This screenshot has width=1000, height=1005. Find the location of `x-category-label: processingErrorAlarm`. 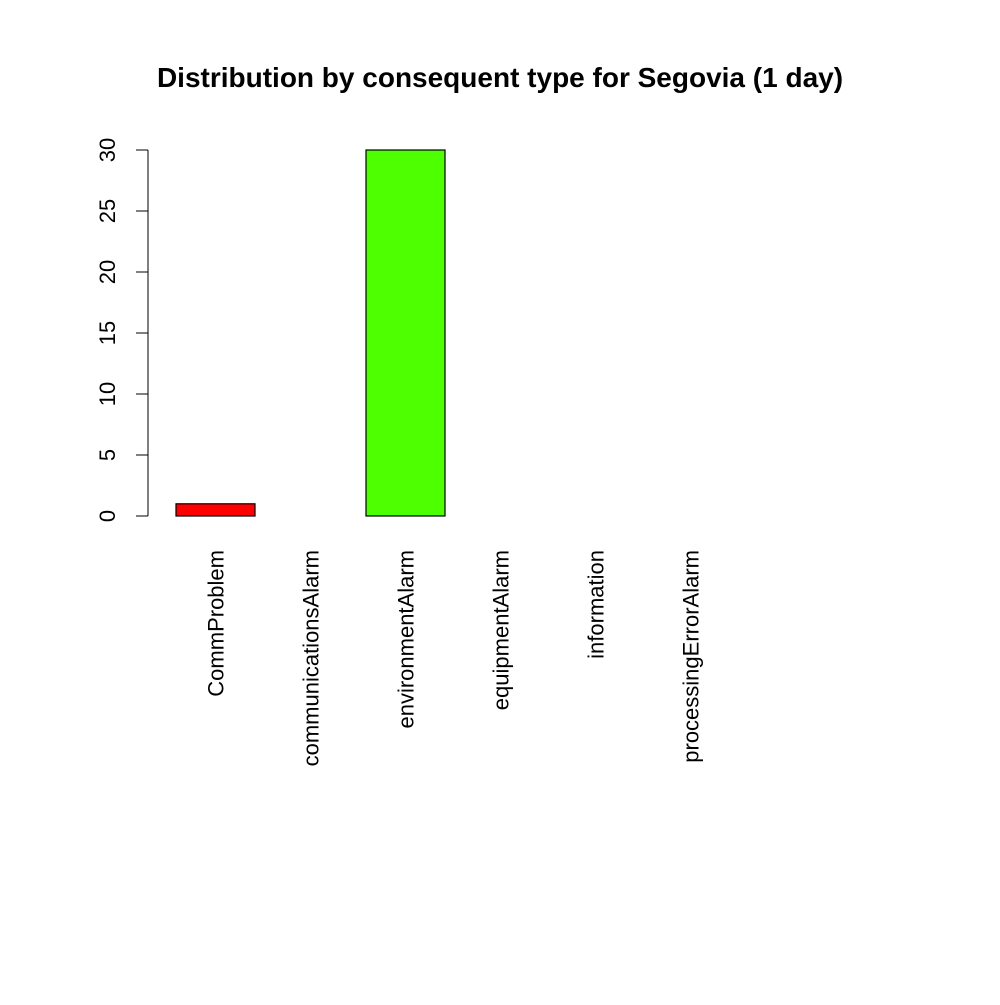

x-category-label: processingErrorAlarm is located at coordinates (691, 656).